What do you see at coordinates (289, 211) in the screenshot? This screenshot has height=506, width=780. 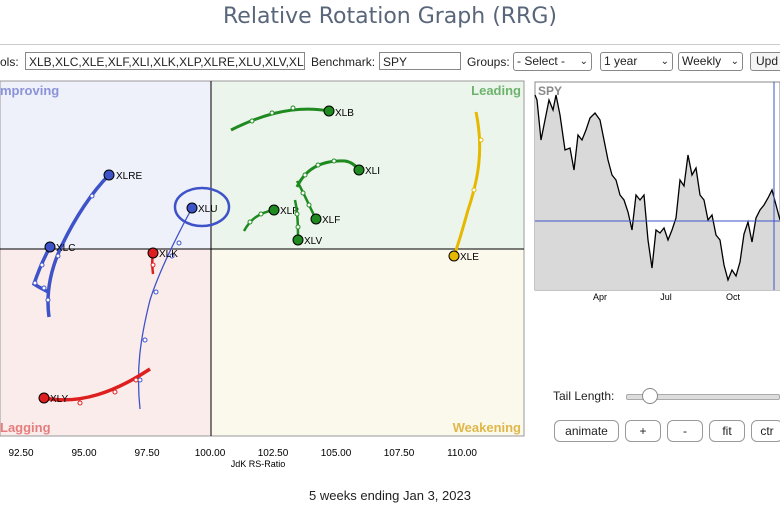 I see `sector-label: XLP` at bounding box center [289, 211].